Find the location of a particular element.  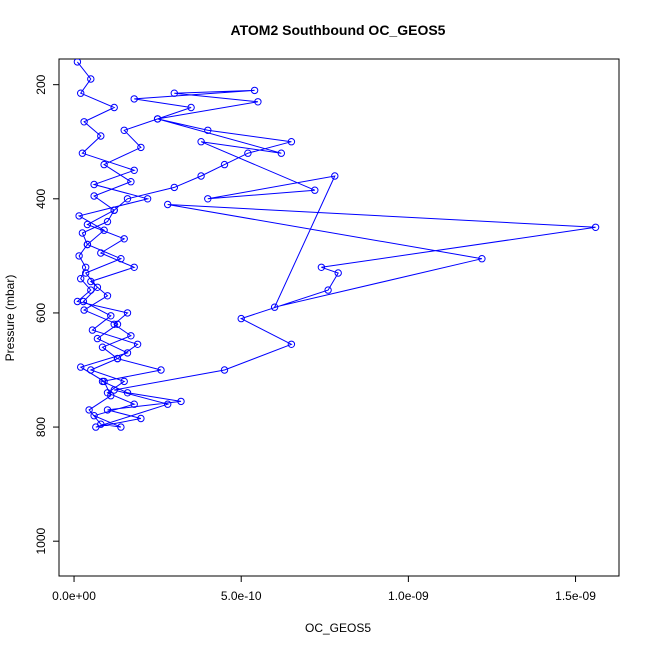

y-tick-label-0: 200 is located at coordinates (41, 84).